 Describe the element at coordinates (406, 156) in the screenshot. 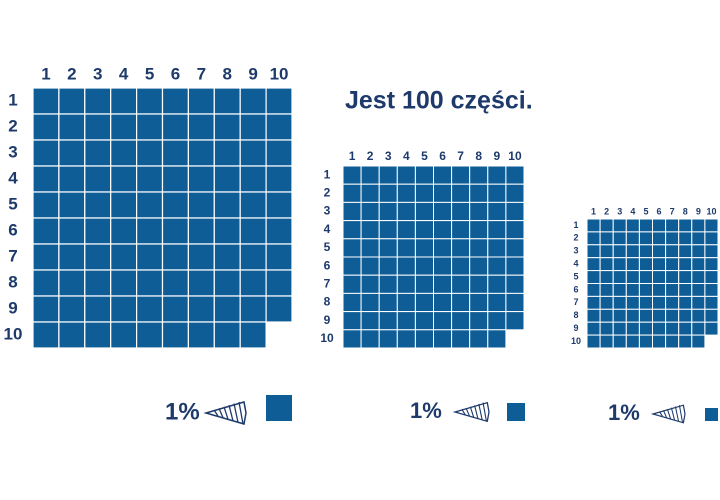

I see `column-label: 4` at that location.